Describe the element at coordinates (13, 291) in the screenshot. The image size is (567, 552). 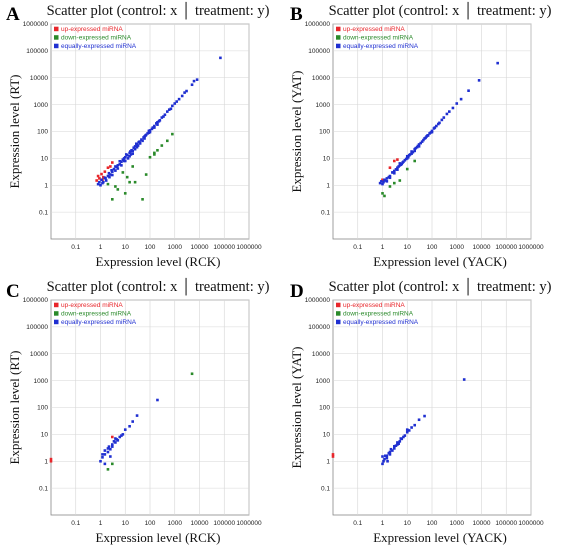
I see `panel-letter: C` at that location.